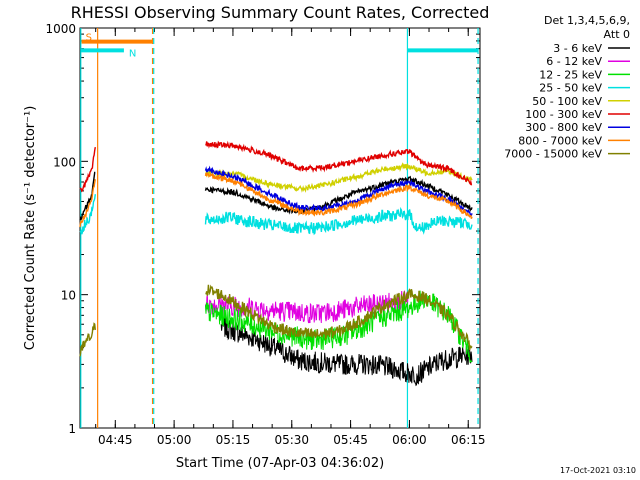 This screenshot has width=640, height=480. What do you see at coordinates (574, 61) in the screenshot?
I see `legend-label: 6 - 12 keV` at bounding box center [574, 61].